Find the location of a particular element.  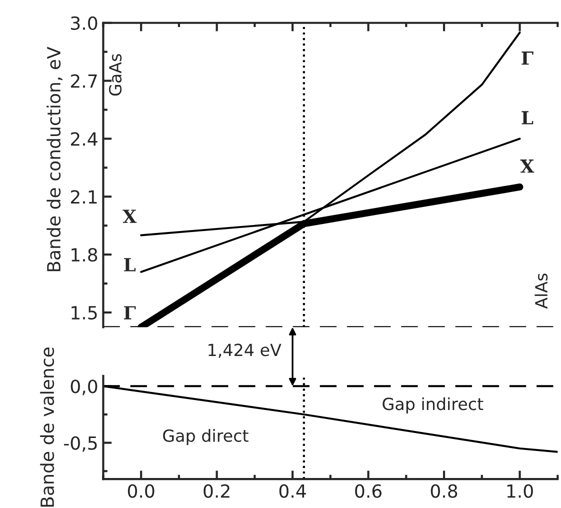

x-tick-label: 0.8 is located at coordinates (444, 491).